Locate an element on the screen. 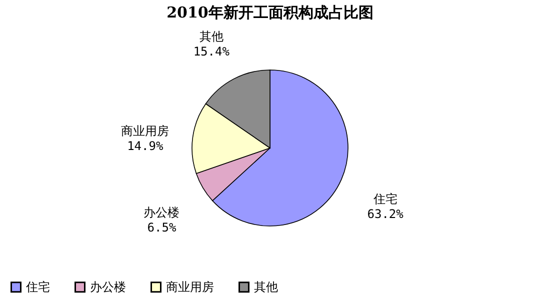  slice-label: 办公楼 is located at coordinates (162, 212).